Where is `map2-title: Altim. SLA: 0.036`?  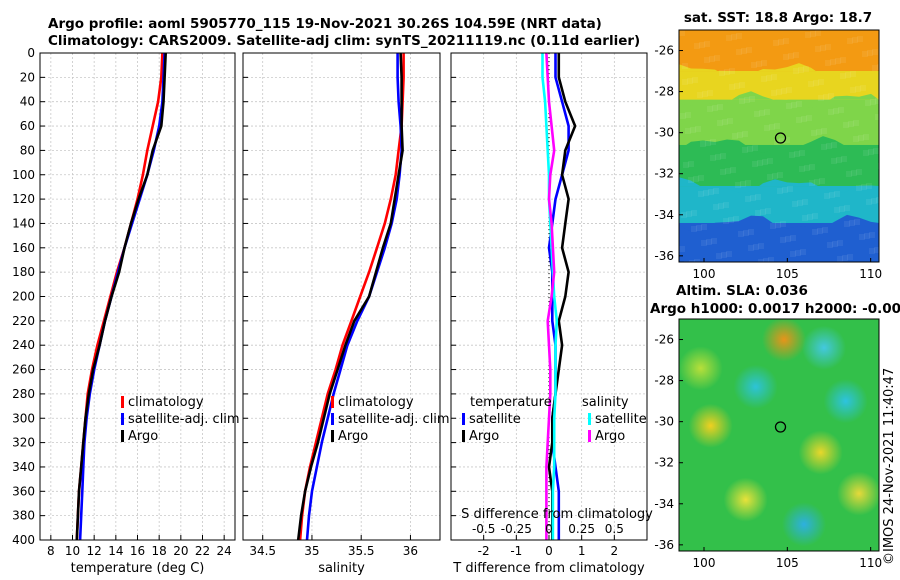
map2-title: Altim. SLA: 0.036 is located at coordinates (742, 291).